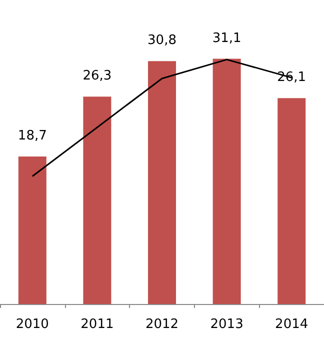 The image size is (324, 345). I want to click on data-label: 26,1, so click(291, 78).